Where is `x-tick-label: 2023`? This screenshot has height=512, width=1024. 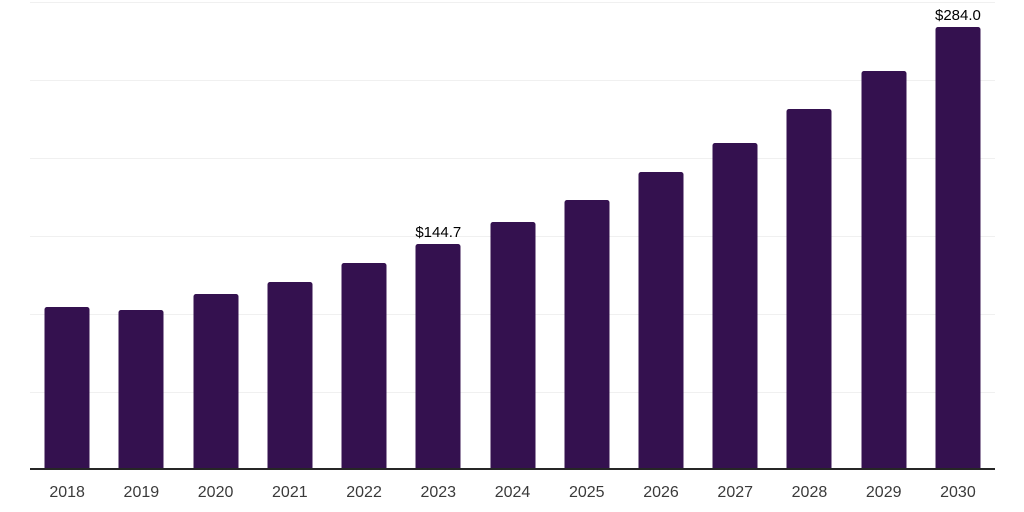 x-tick-label: 2023 is located at coordinates (438, 492).